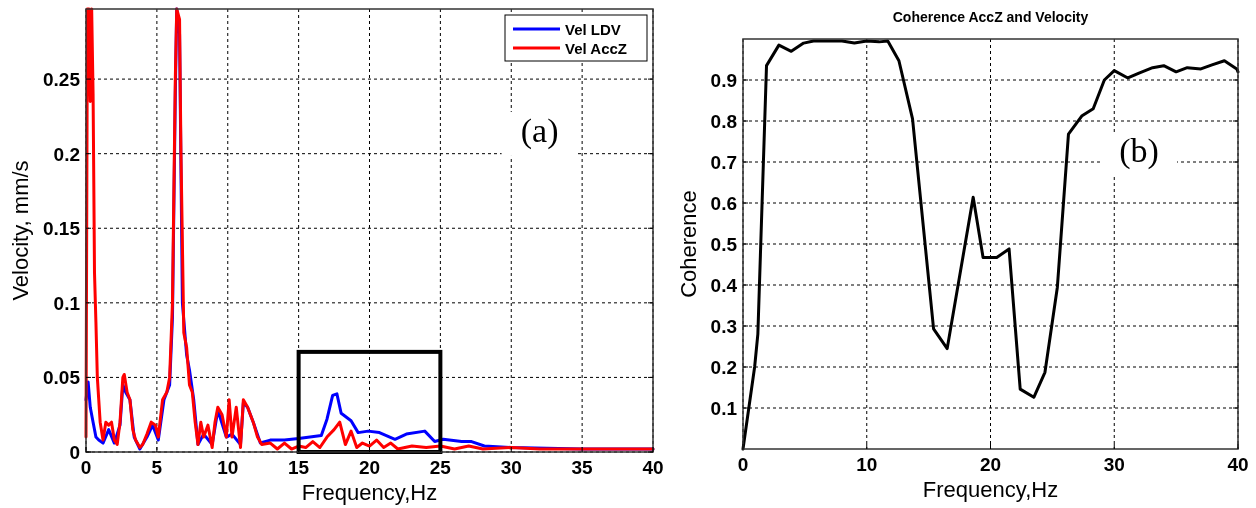 This screenshot has width=1256, height=508. What do you see at coordinates (440, 467) in the screenshot?
I see `x-tick-label: 25` at bounding box center [440, 467].